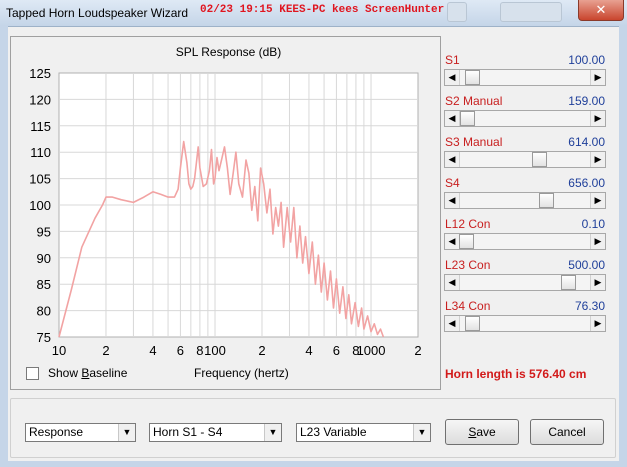 The image size is (627, 467). I want to click on y-tick-label: 105, so click(40, 179).